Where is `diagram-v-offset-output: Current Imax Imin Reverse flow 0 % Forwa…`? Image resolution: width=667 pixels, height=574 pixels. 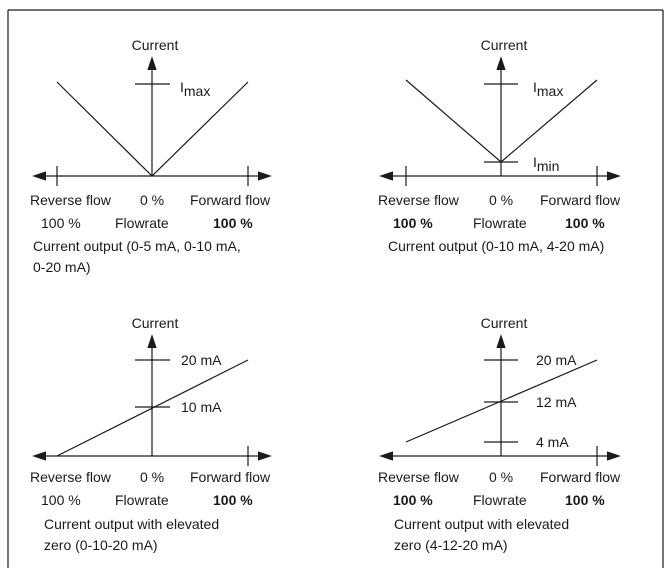
diagram-v-offset-output: Current Imax Imin Reverse flow 0 % Forwa… is located at coordinates (499, 145).